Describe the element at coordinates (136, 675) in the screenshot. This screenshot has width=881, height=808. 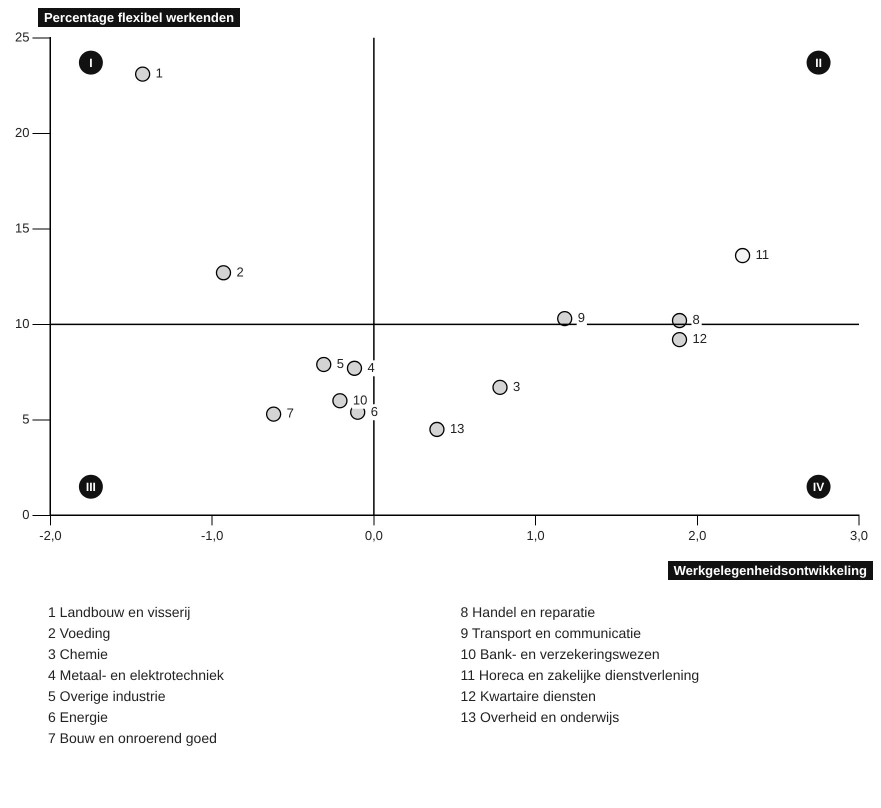
I see `text: 4 Metaal- en elektrotechniek` at that location.